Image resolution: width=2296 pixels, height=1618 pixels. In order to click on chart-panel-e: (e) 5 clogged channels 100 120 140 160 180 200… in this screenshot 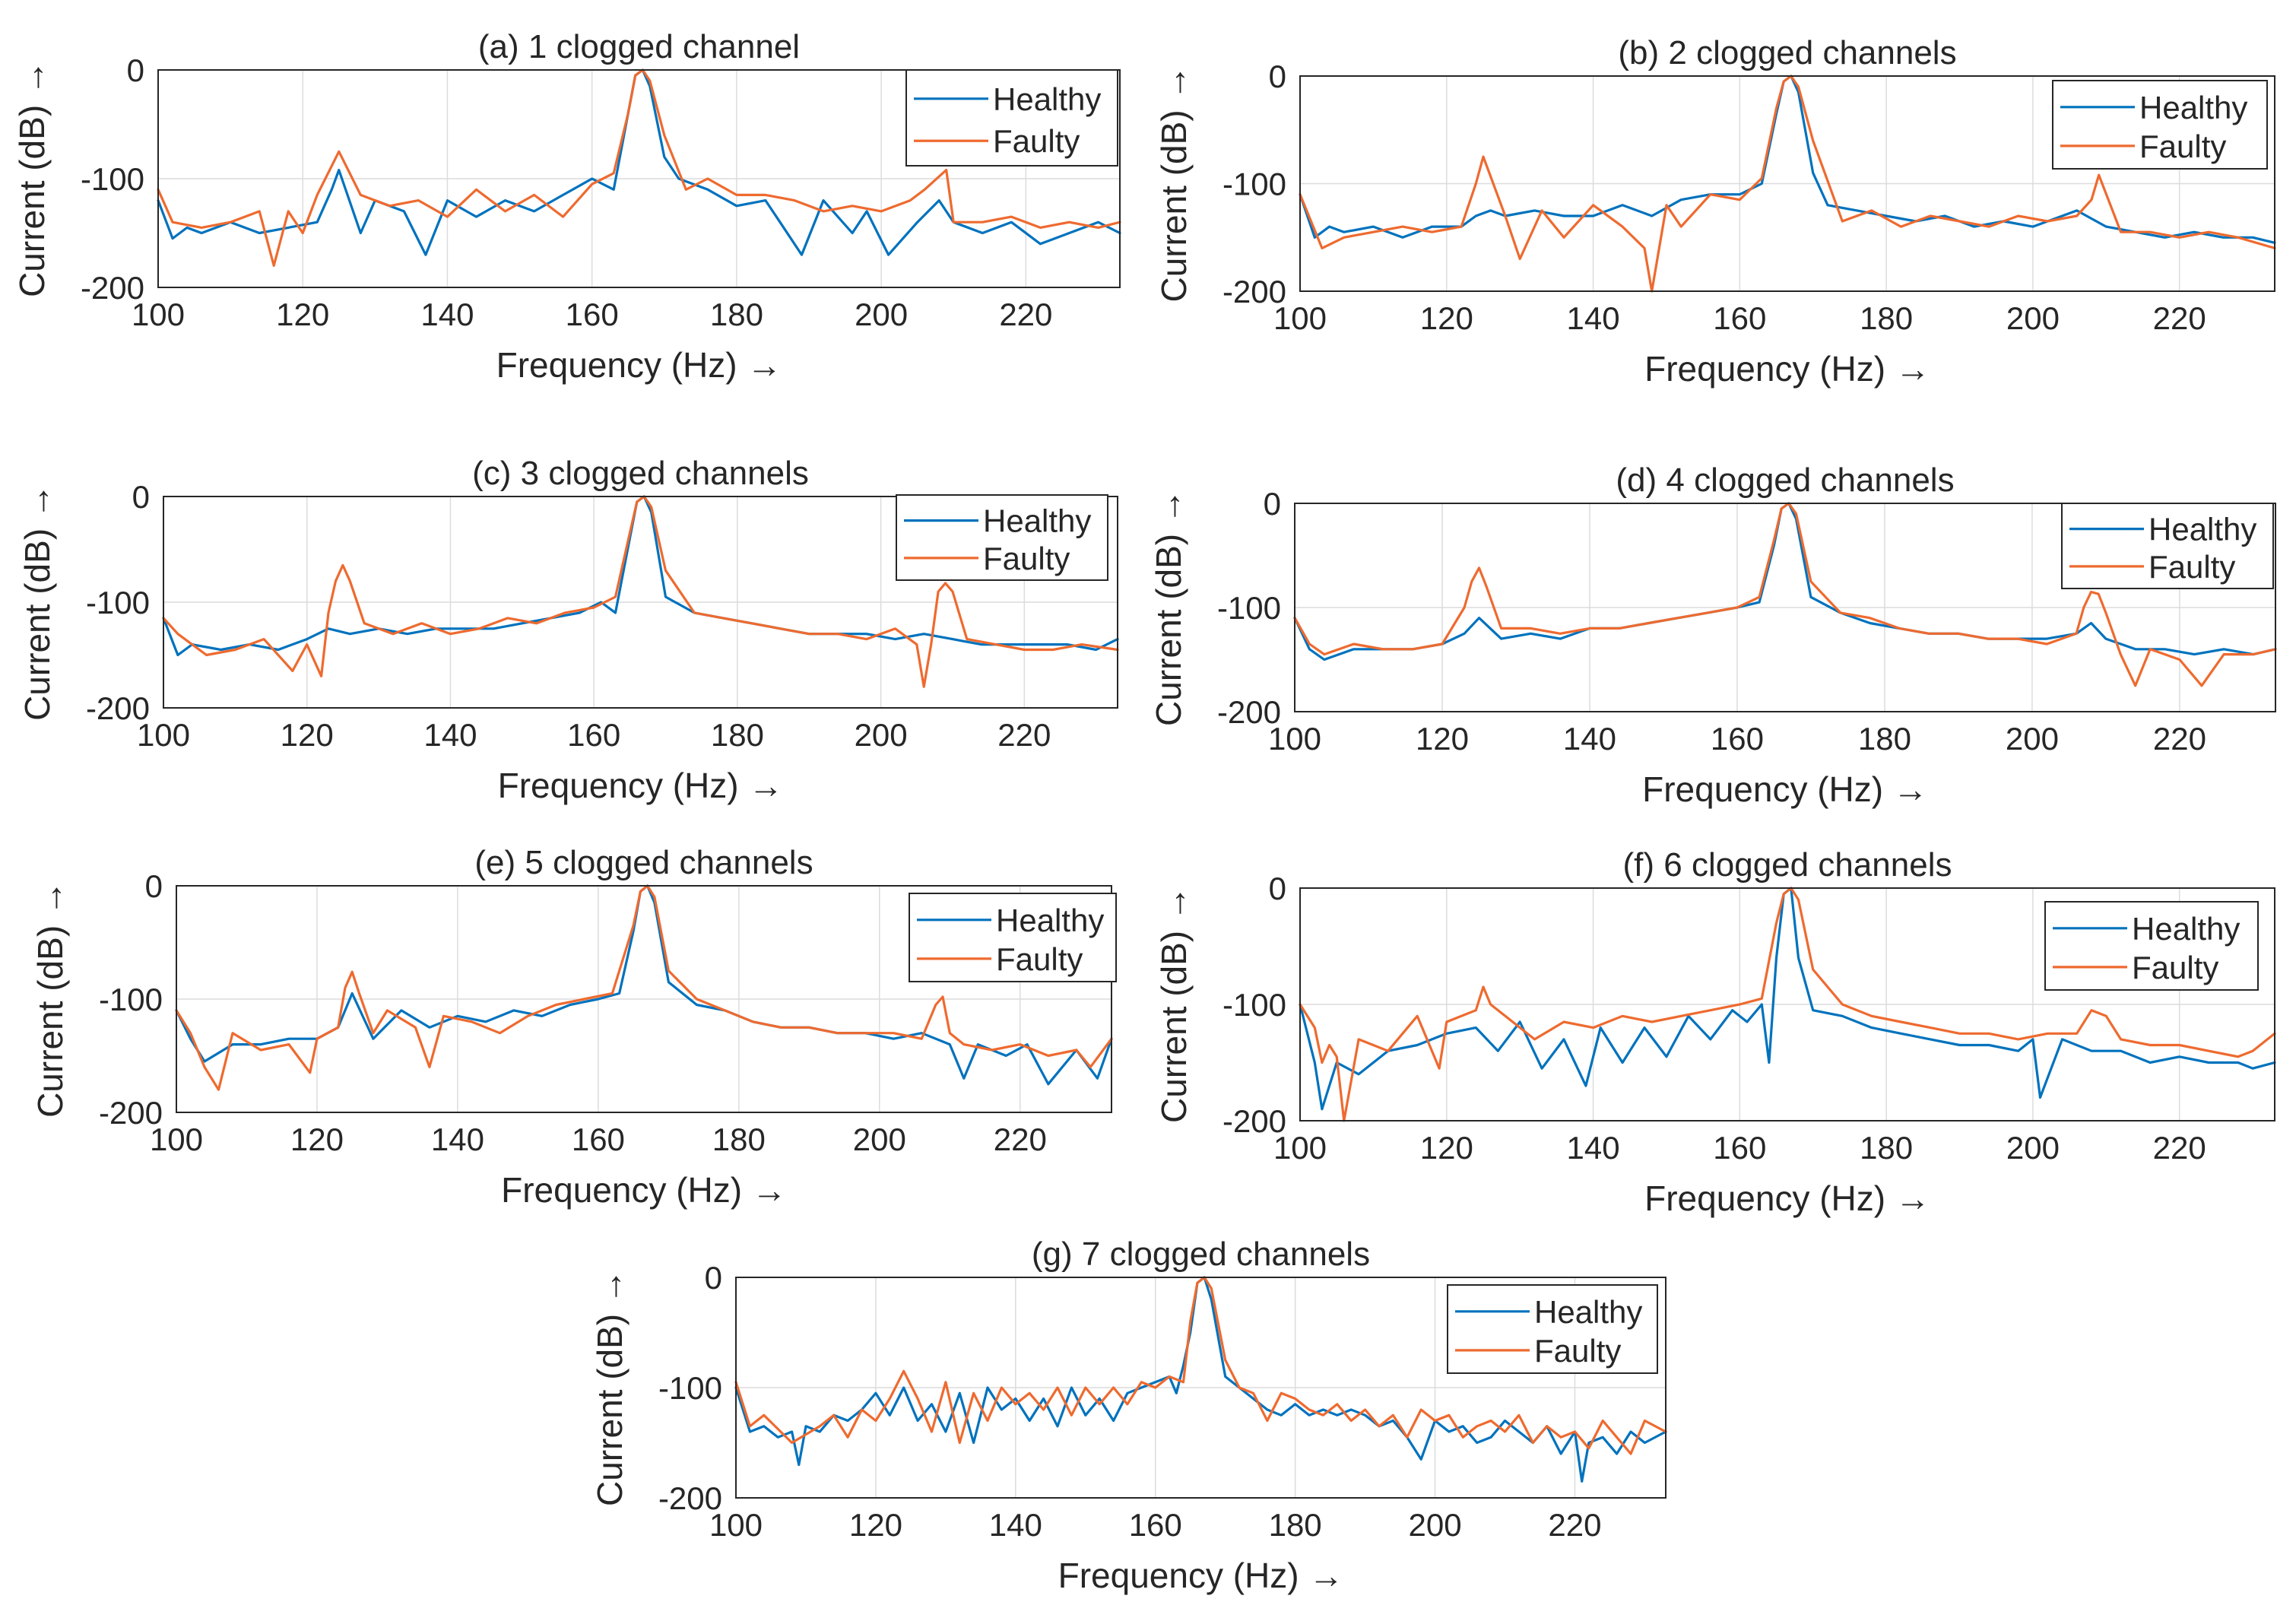, I will do `click(573, 1027)`.